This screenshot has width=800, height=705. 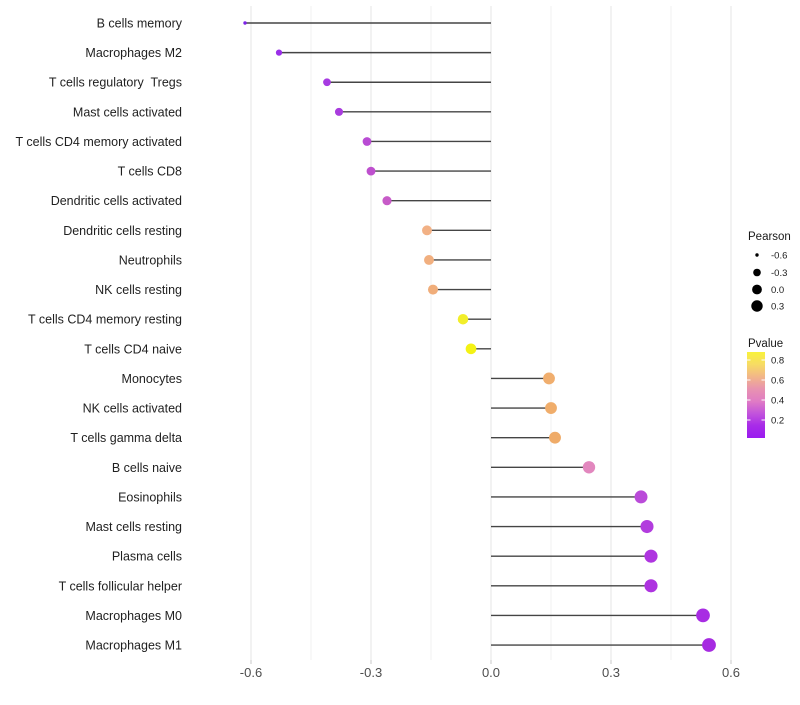 What do you see at coordinates (147, 557) in the screenshot?
I see `category-label: Plasma cells` at bounding box center [147, 557].